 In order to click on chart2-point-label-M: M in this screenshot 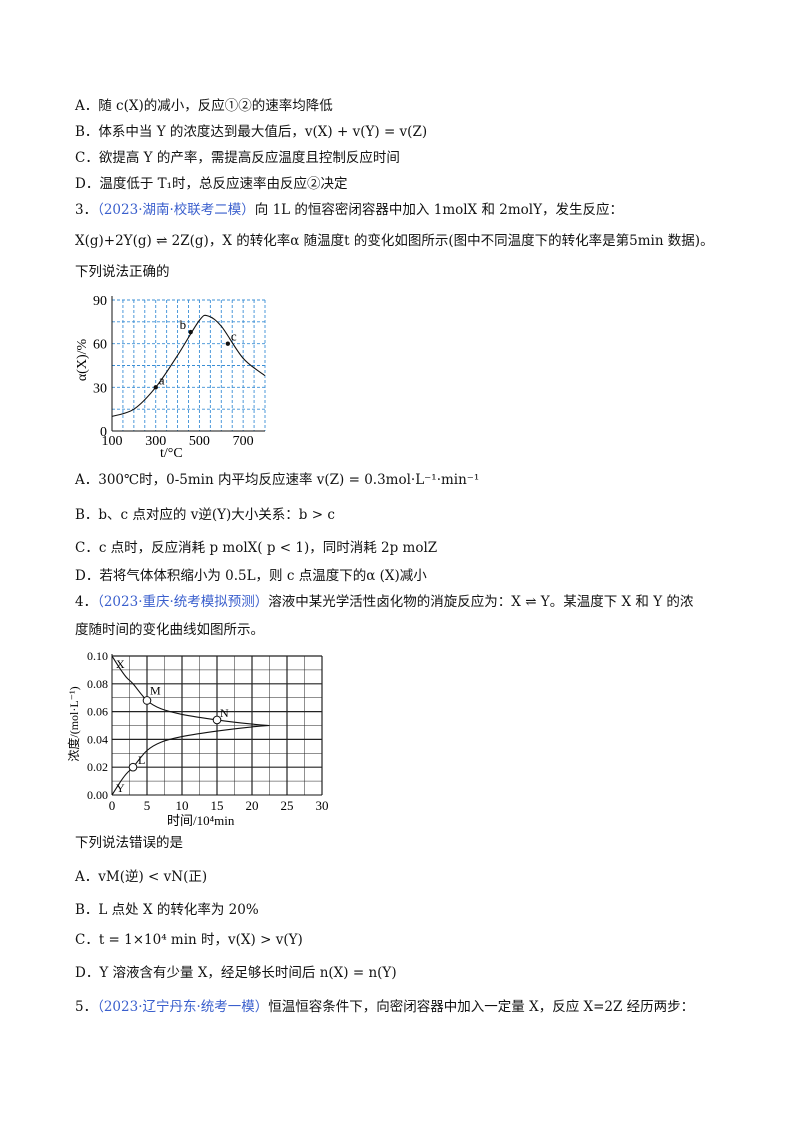, I will do `click(155, 690)`.